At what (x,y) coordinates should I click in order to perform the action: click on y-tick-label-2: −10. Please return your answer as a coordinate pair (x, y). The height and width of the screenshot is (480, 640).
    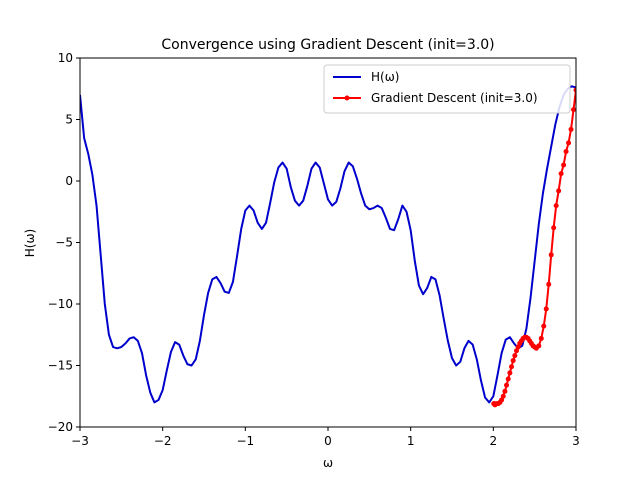
    Looking at the image, I should click on (60, 304).